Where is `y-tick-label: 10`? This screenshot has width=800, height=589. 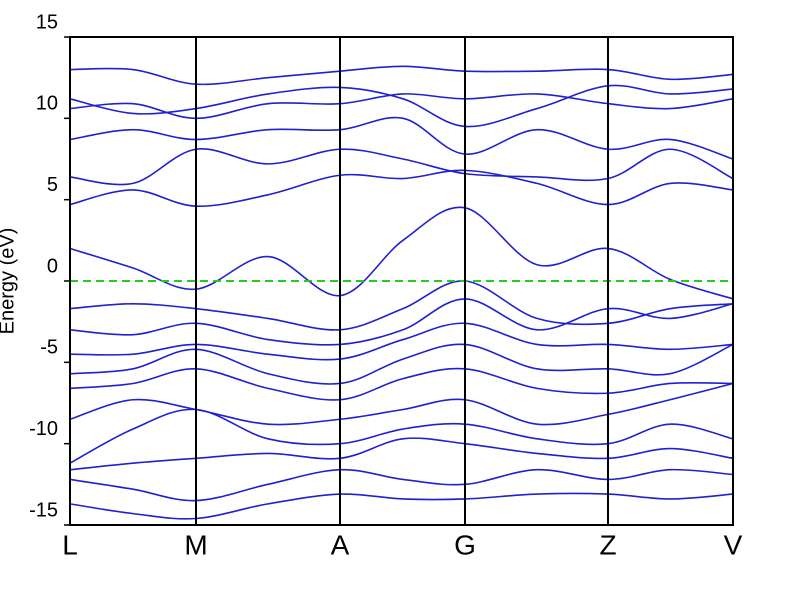 y-tick-label: 10 is located at coordinates (47, 104).